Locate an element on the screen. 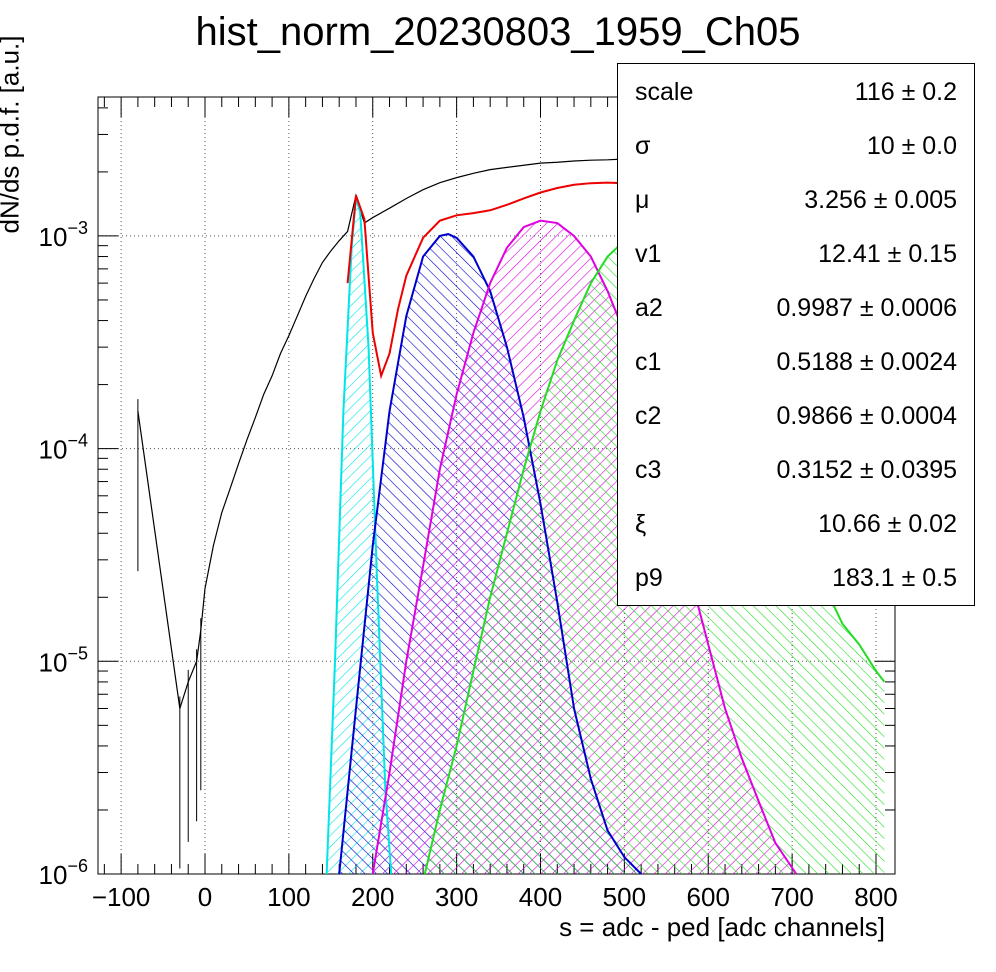 This screenshot has height=972, width=996. stat-row: p9 183.1 ± 0.5 is located at coordinates (796, 577).